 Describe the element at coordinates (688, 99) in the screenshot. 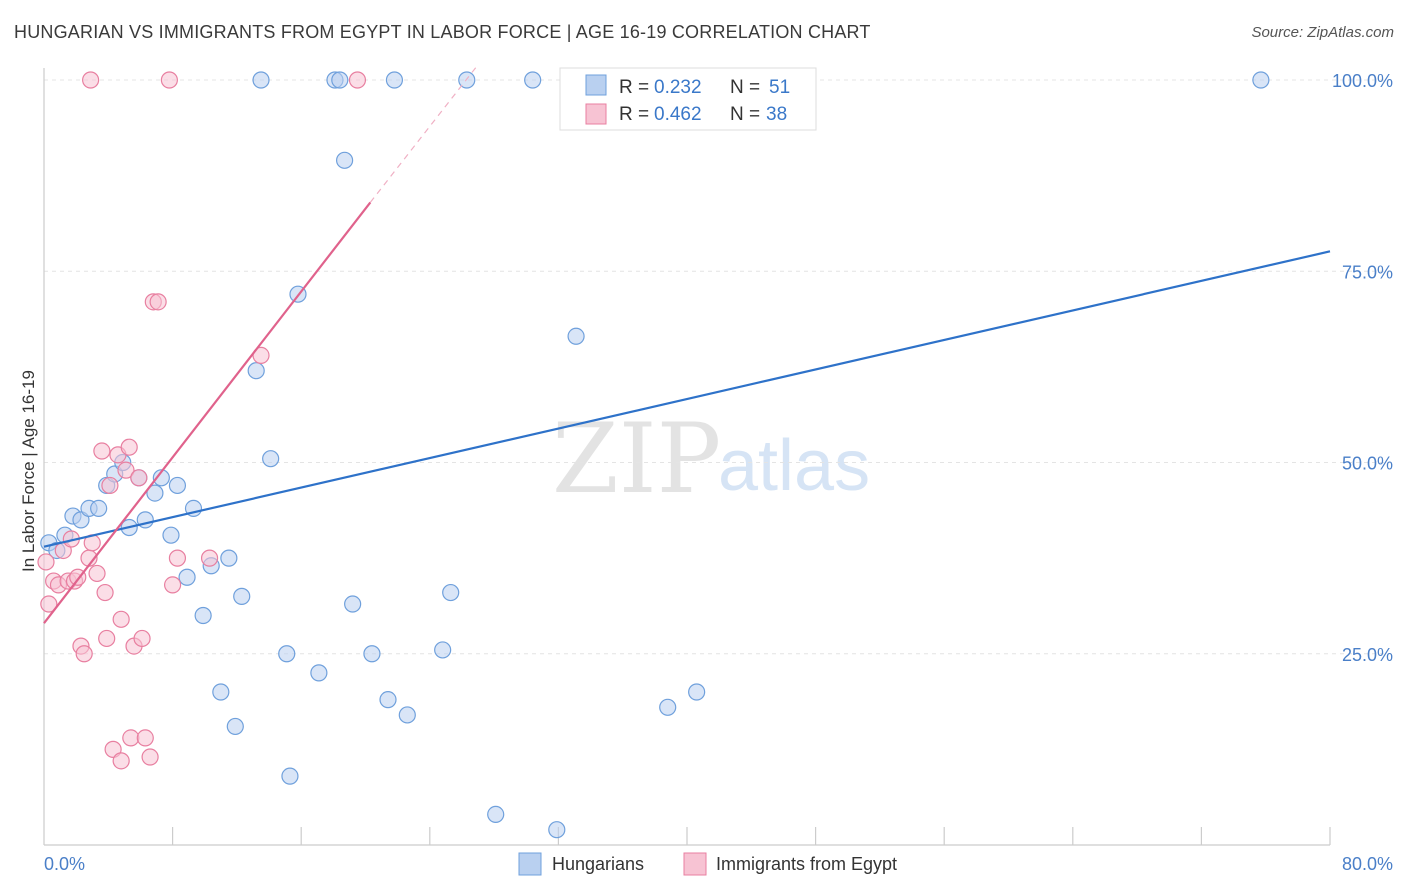

I see `legend-box: R = 0.232 N = 51 R = 0.462 N = 38` at that location.